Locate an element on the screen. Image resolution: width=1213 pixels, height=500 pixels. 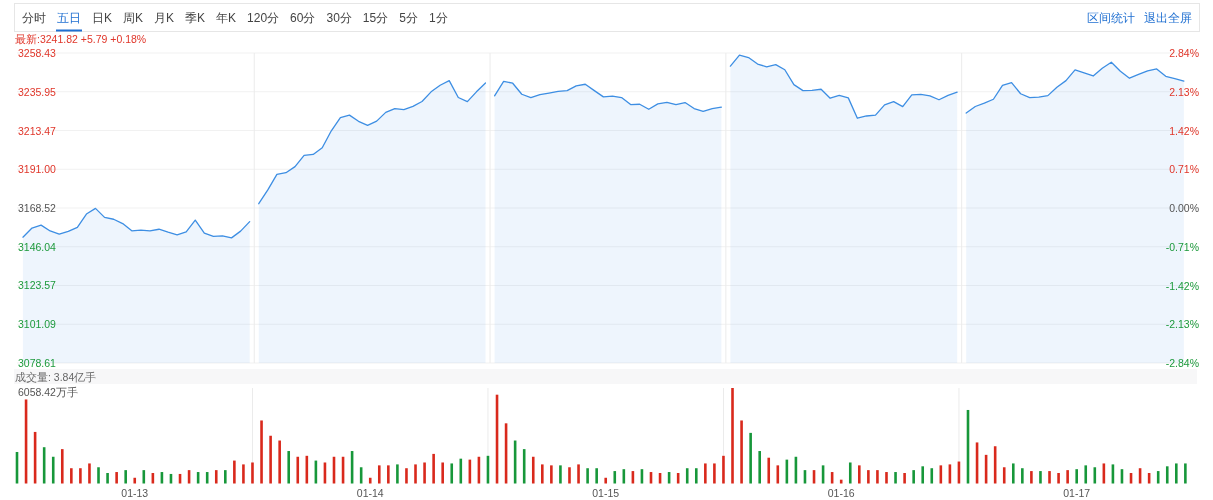
y2-tick-label: 2.13% is located at coordinates (1184, 91).